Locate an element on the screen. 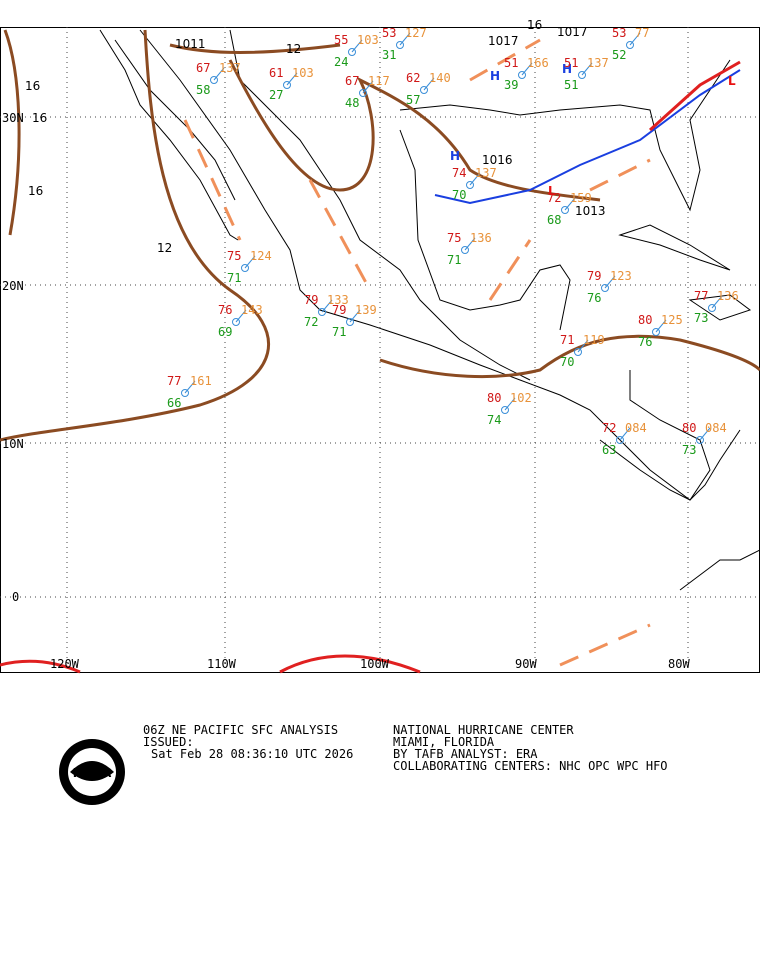 The image size is (760, 958). station-temp: 80 is located at coordinates (645, 320).